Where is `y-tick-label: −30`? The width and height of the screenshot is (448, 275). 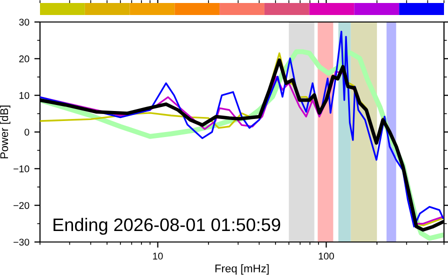
y-tick-label: −30 is located at coordinates (22, 242).